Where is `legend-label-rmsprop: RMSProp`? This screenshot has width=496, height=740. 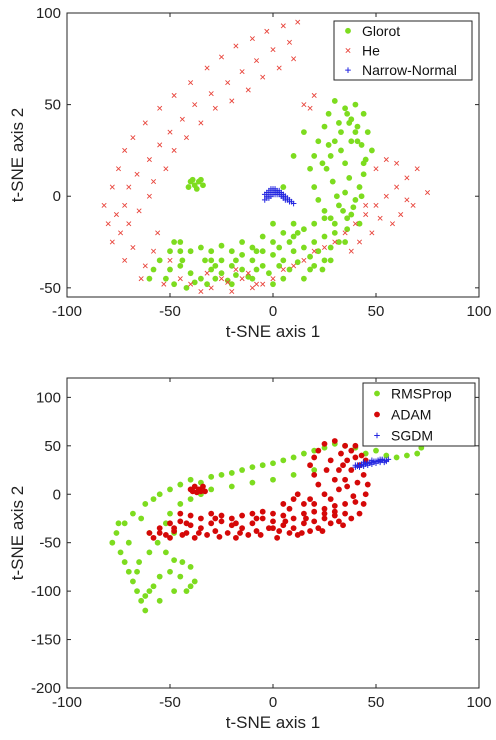
legend-label-rmsprop: RMSProp is located at coordinates (421, 394).